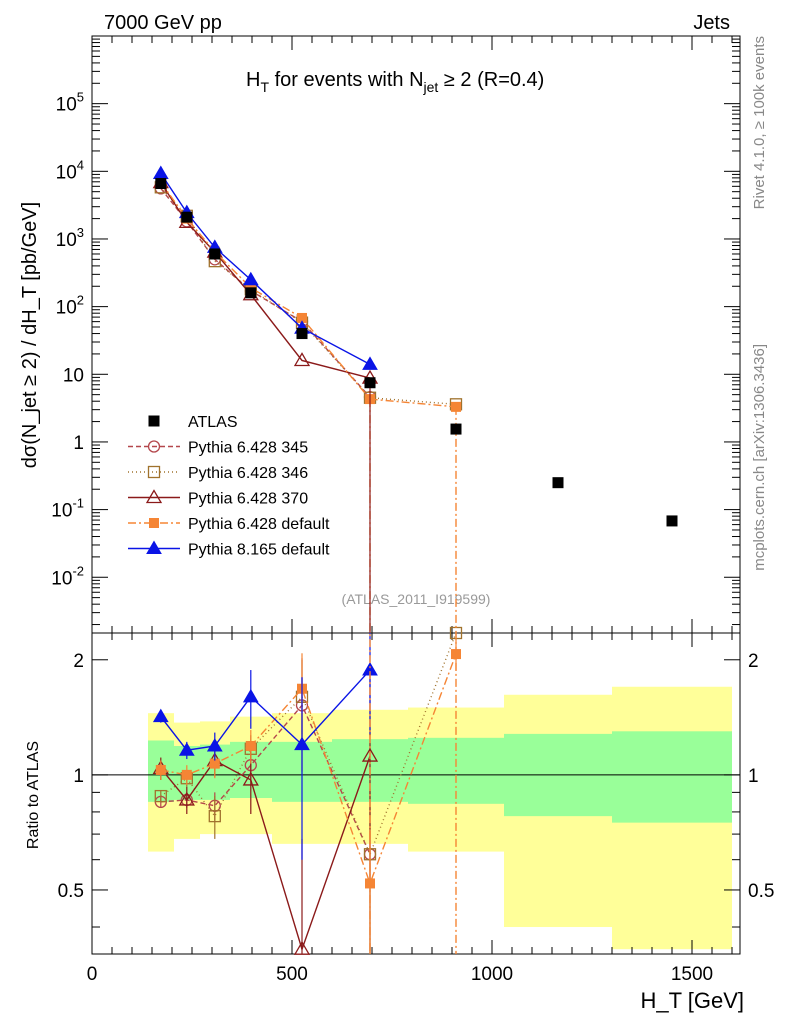 This screenshot has width=786, height=1024. What do you see at coordinates (692, 1000) in the screenshot?
I see `x-axis-label: H_T [GeV]` at bounding box center [692, 1000].